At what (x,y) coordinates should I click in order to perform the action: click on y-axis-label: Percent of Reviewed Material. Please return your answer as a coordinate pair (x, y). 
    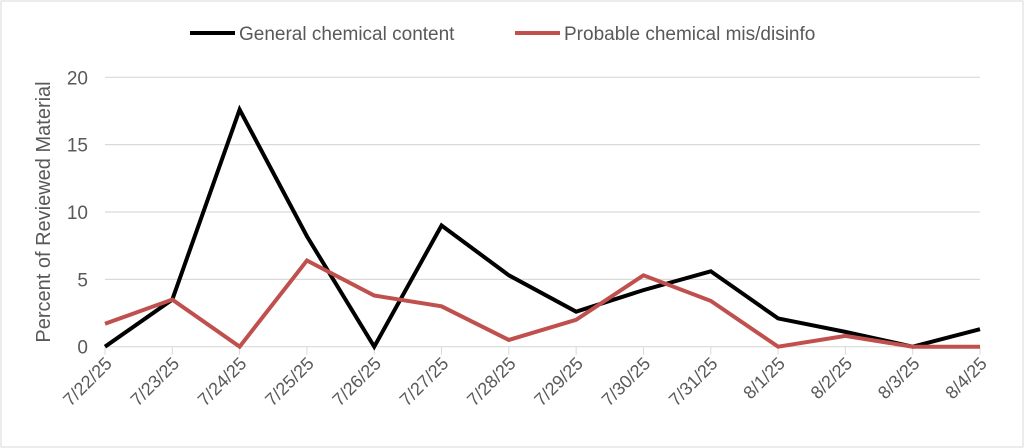
    Looking at the image, I should click on (44, 211).